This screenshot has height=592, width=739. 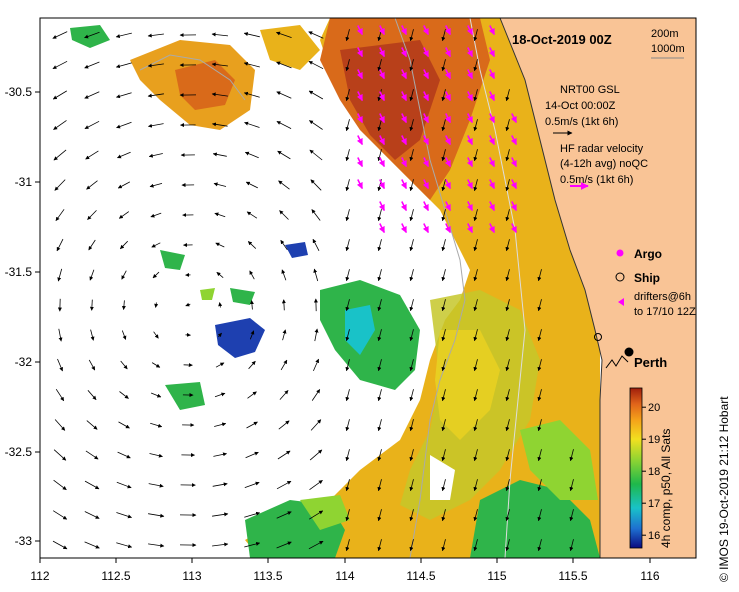 I want to click on colorbar-caption: 4h comp, p50, All Sats, so click(x=666, y=488).